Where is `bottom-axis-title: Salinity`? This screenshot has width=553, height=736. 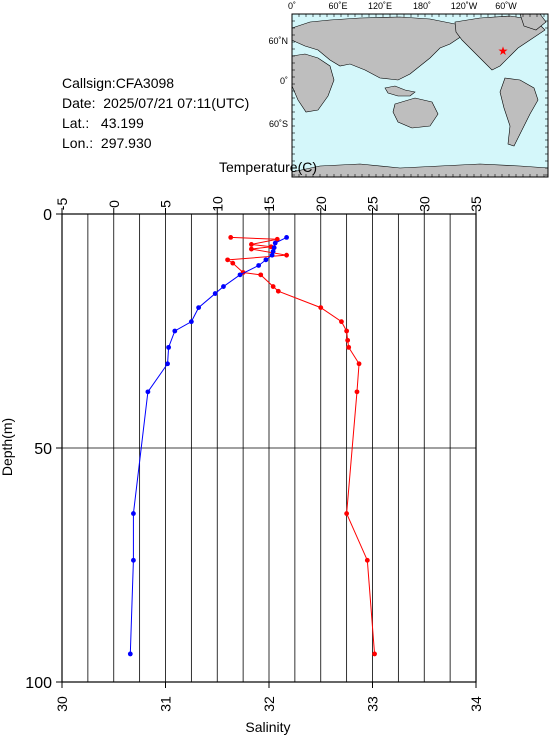
bottom-axis-title: Salinity is located at coordinates (267, 727).